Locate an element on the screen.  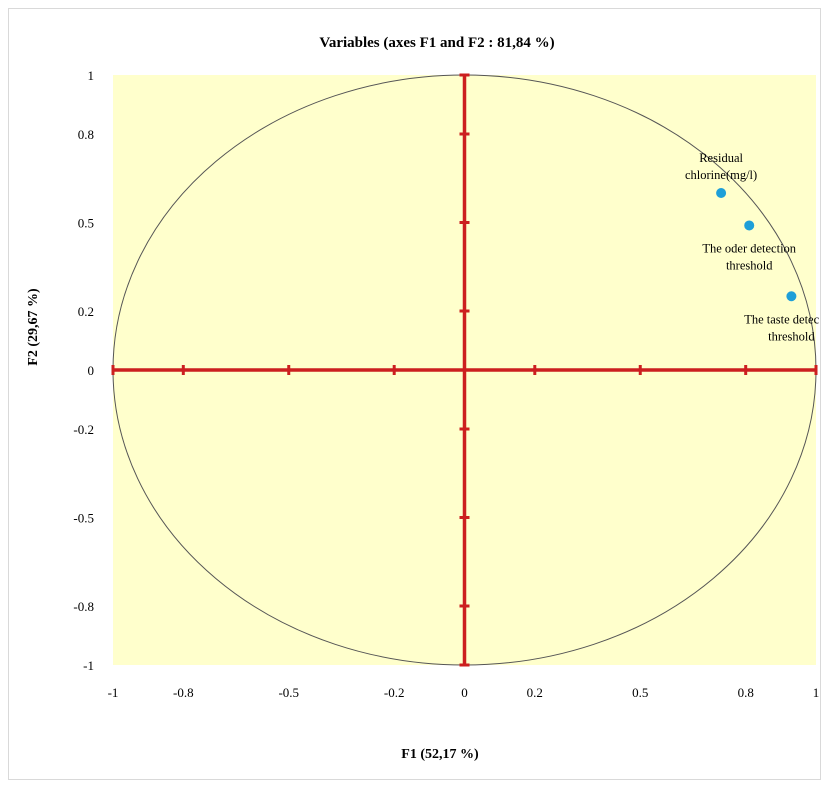
x-tick-label: -0.8 is located at coordinates (183, 692).